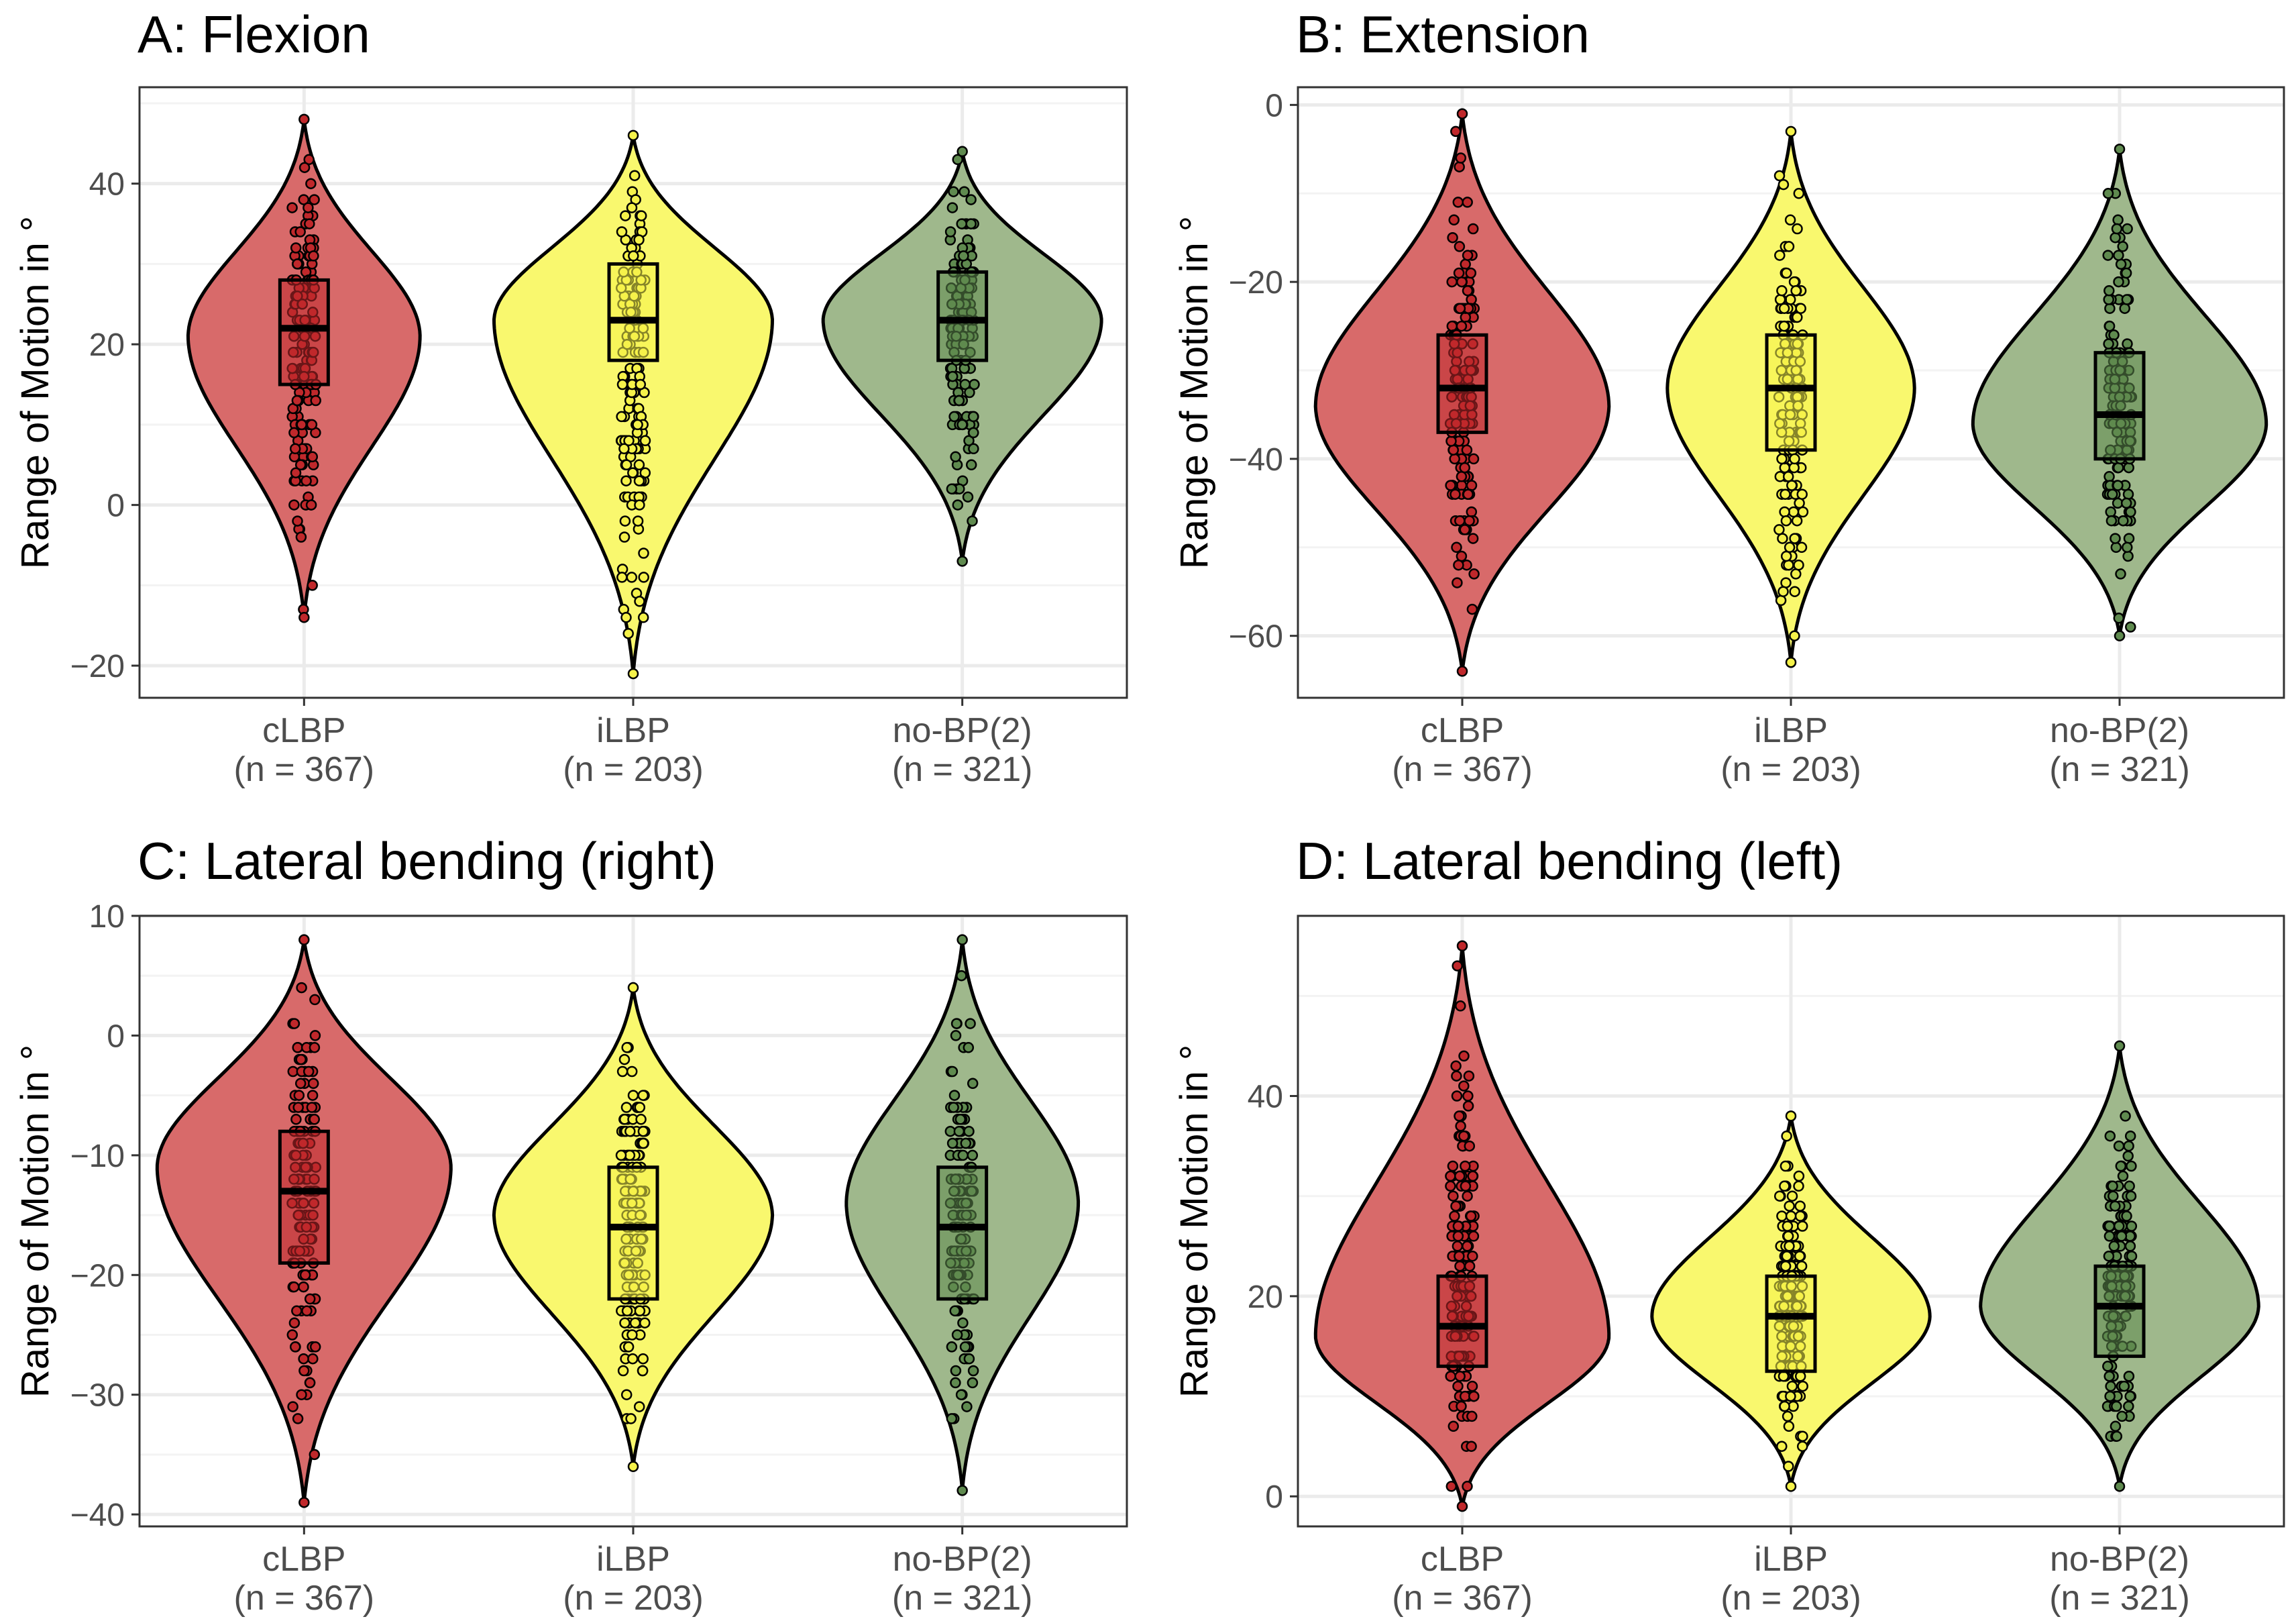 The height and width of the screenshot is (1621, 2296). Describe the element at coordinates (303, 1560) in the screenshot. I see `x-tick-label: cLBP` at that location.